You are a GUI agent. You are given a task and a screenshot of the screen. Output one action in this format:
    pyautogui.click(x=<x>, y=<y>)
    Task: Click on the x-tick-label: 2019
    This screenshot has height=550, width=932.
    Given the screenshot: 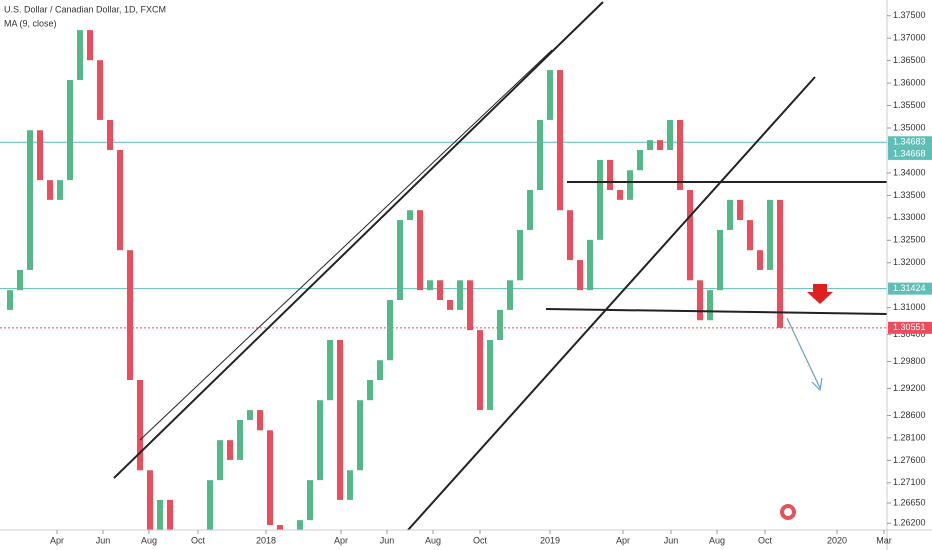 What is the action you would take?
    pyautogui.click(x=550, y=540)
    